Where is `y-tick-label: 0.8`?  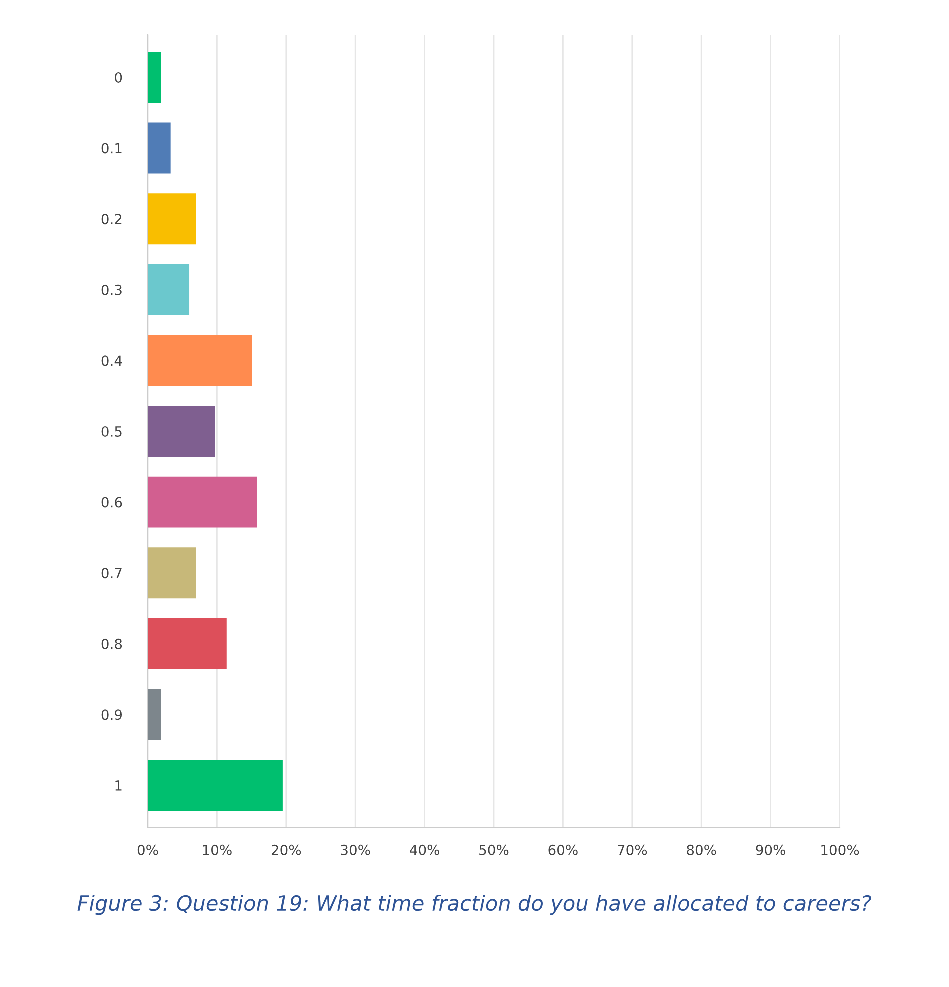 y-tick-label: 0.8 is located at coordinates (112, 644).